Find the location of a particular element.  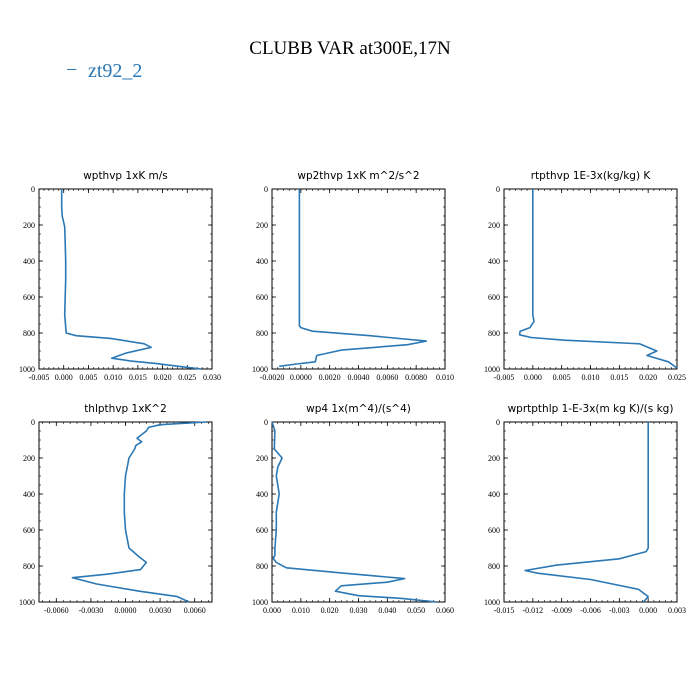

x-tick-label: 0.003 is located at coordinates (677, 610).